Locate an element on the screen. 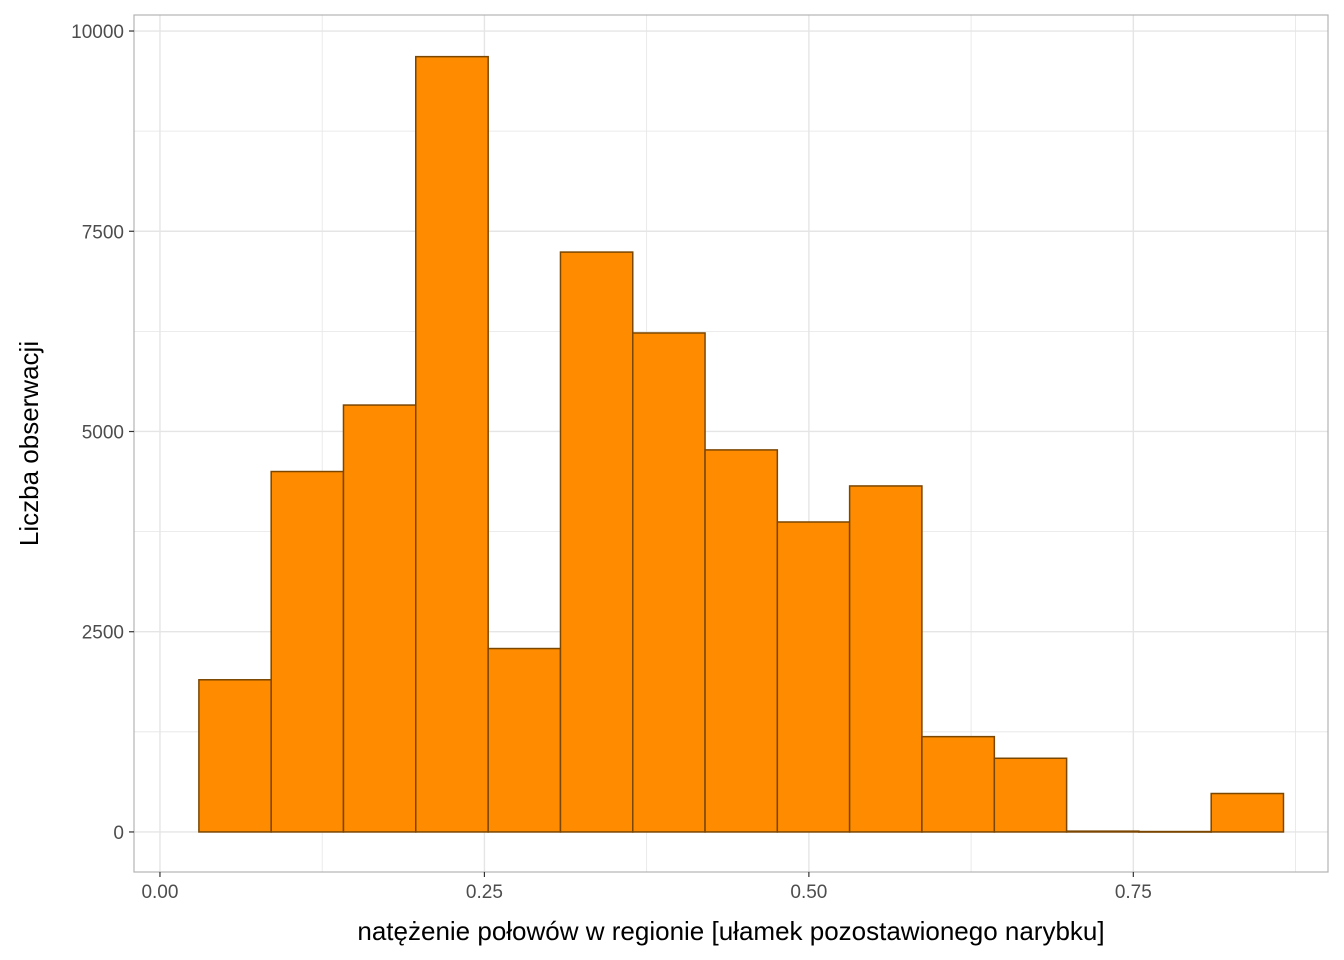 The width and height of the screenshot is (1344, 960). y-tick-label: 2500 is located at coordinates (103, 633).